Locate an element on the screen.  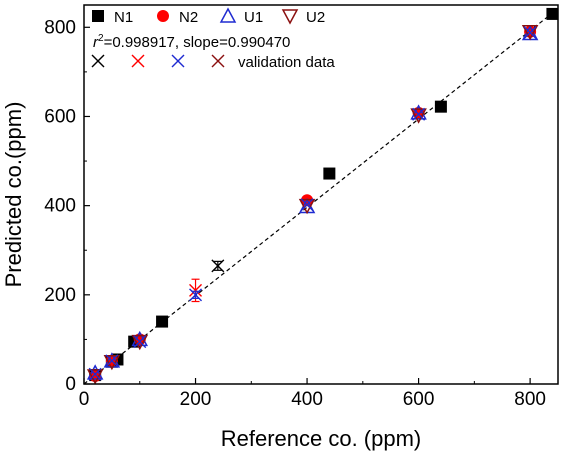
x-axis-title: Reference co. (ppm) is located at coordinates (321, 438).